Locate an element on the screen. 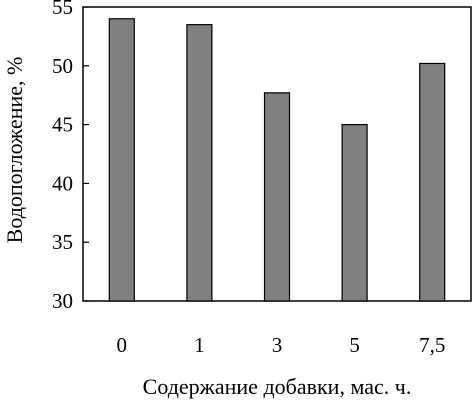  y-axis: 30 35 40 45 50 55 is located at coordinates (70, 156).